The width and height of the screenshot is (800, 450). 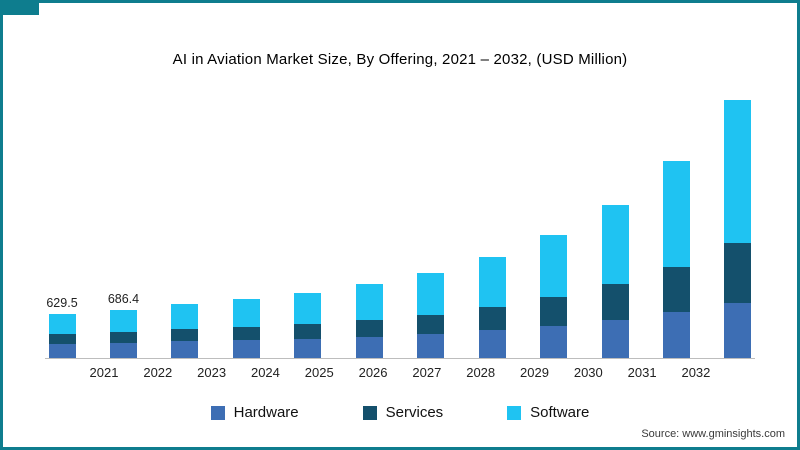 I want to click on bar-segment-software-2027, so click(x=431, y=294).